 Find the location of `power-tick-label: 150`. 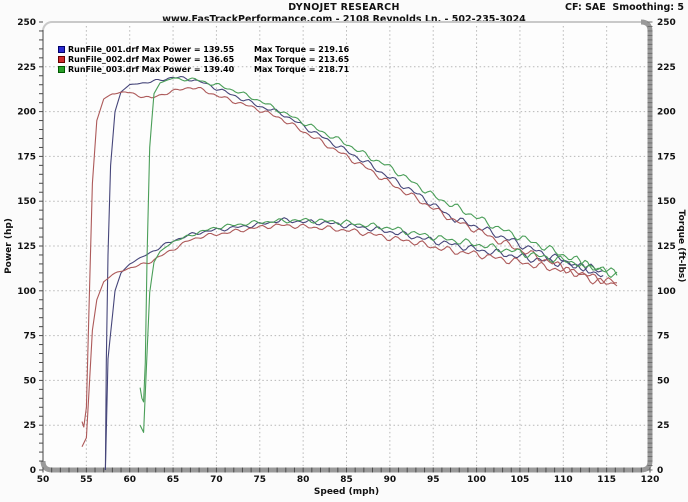

power-tick-label: 150 is located at coordinates (26, 202).